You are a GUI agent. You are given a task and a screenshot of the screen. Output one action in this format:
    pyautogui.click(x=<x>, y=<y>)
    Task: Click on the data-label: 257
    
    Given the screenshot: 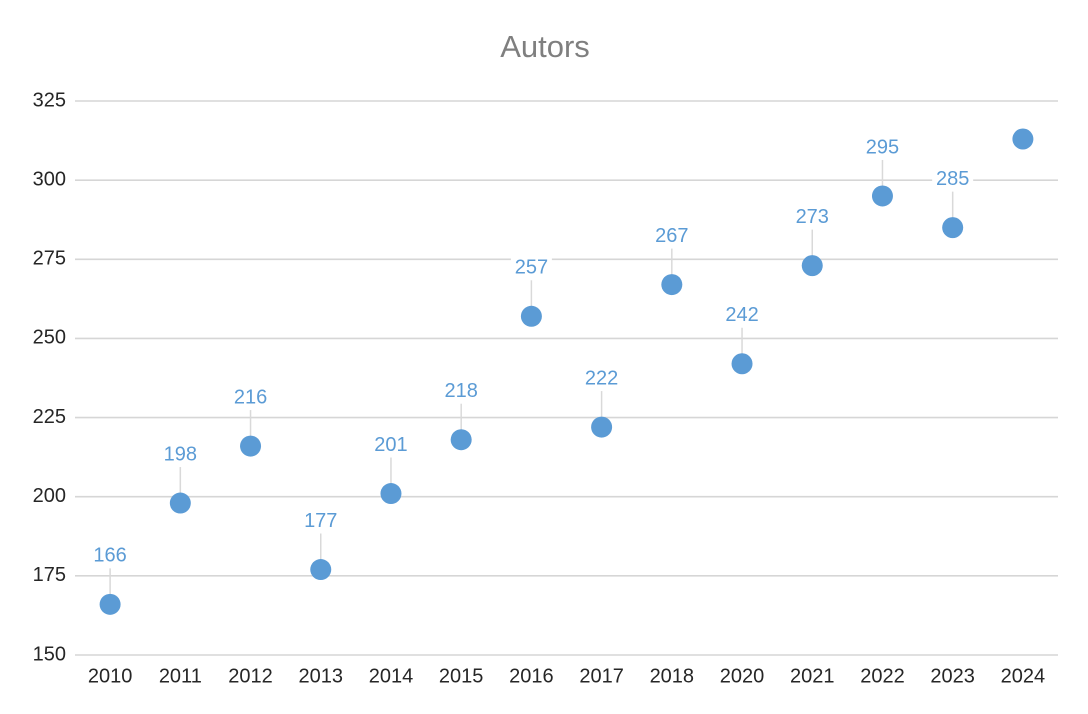 What is the action you would take?
    pyautogui.click(x=531, y=268)
    